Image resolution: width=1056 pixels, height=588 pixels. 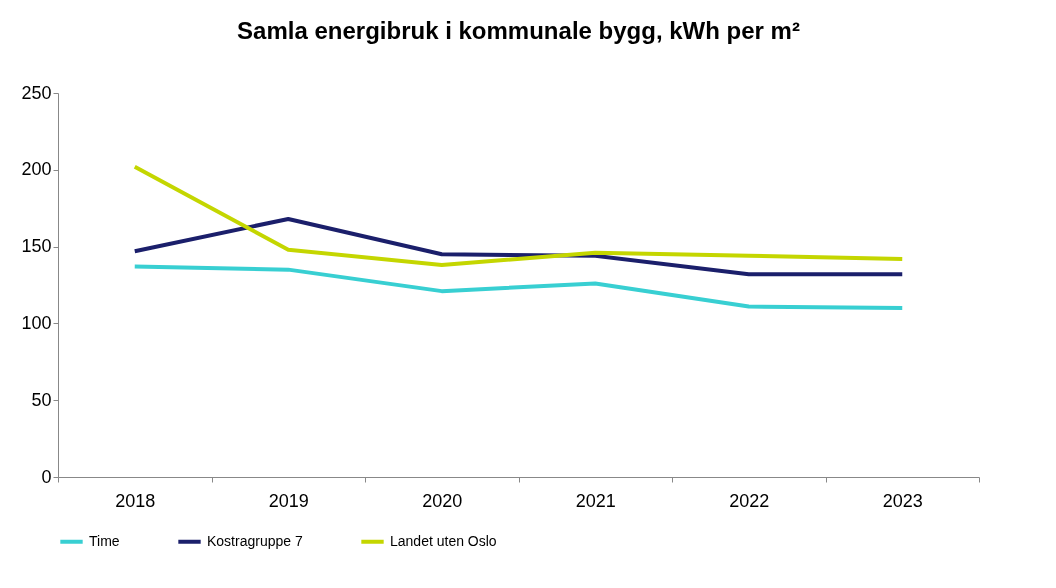 What do you see at coordinates (749, 500) in the screenshot?
I see `x-tick-label: 2022` at bounding box center [749, 500].